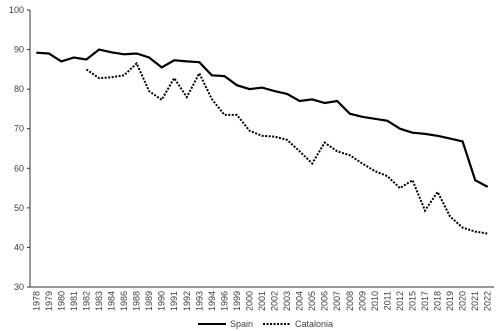 The height and width of the screenshot is (331, 500). Describe the element at coordinates (174, 301) in the screenshot. I see `x-tick-label: 1991` at that location.